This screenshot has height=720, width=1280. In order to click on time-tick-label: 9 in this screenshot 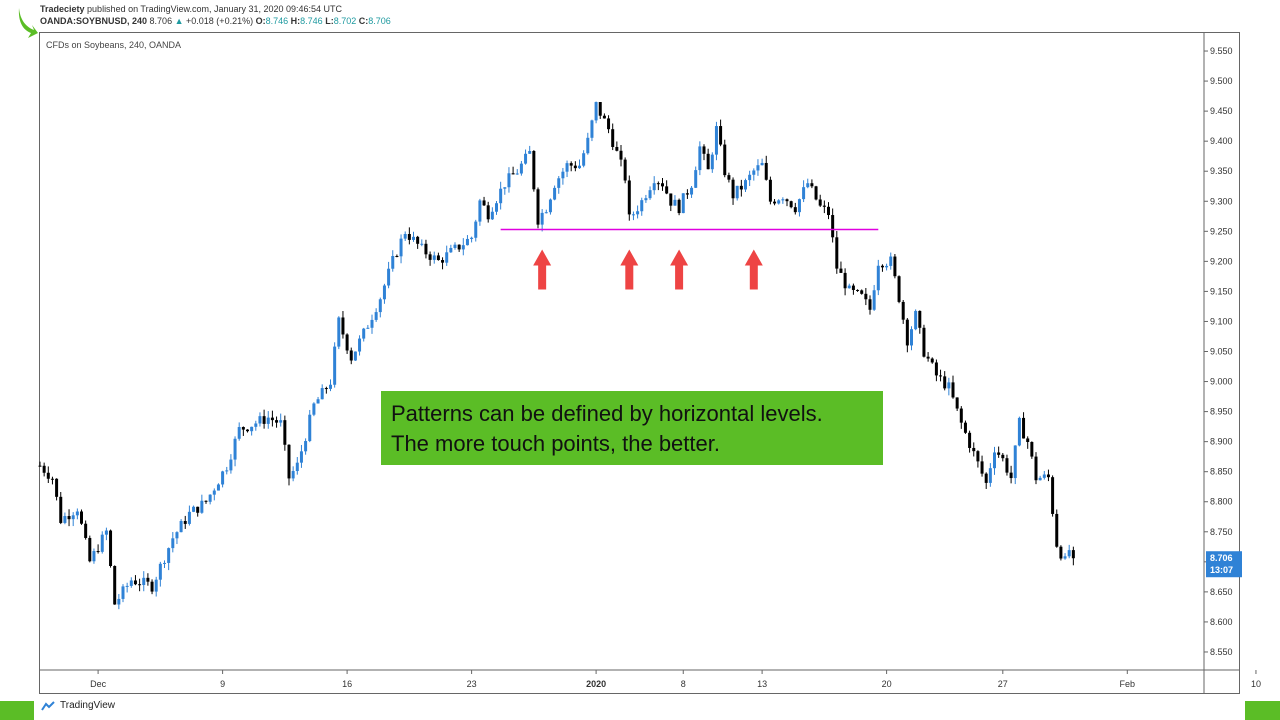, I will do `click(222, 684)`.